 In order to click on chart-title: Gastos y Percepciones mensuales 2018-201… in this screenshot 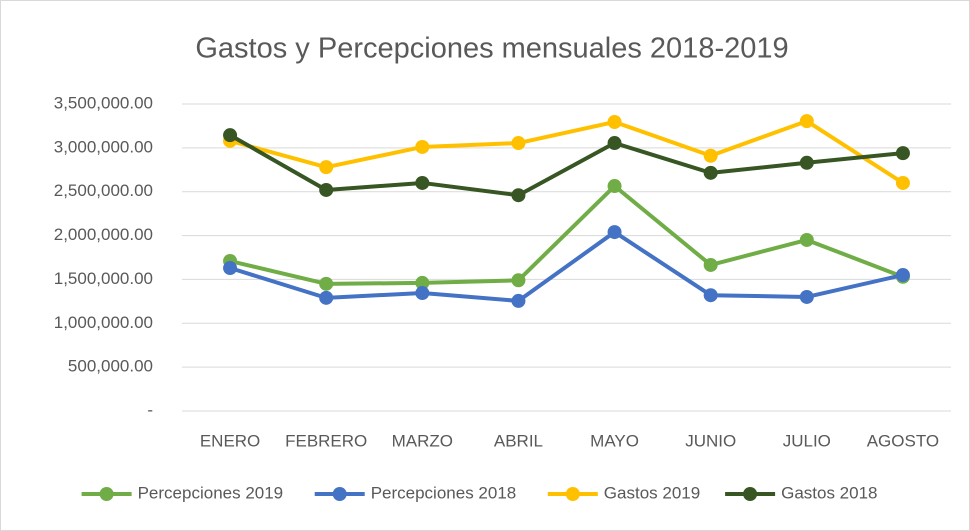, I will do `click(491, 49)`.